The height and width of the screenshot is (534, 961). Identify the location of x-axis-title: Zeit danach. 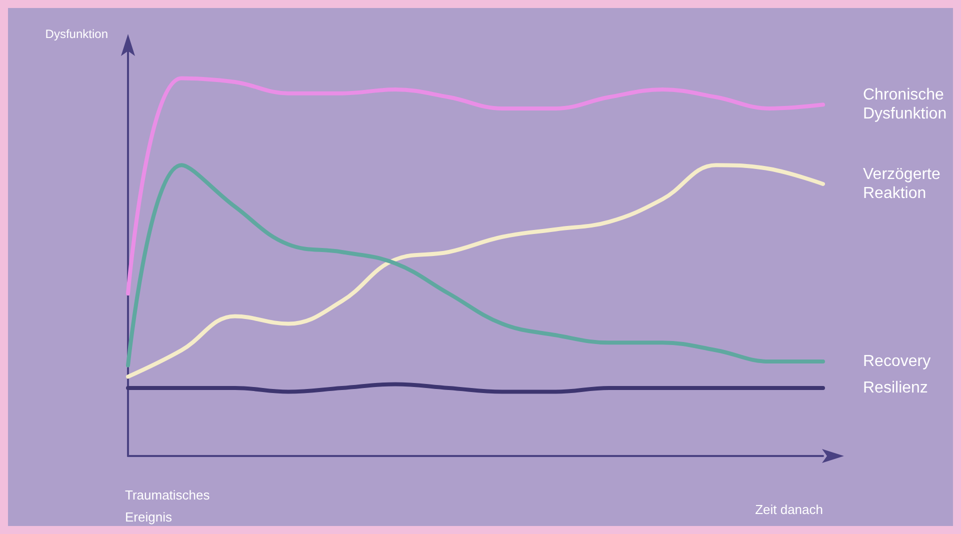
(789, 509).